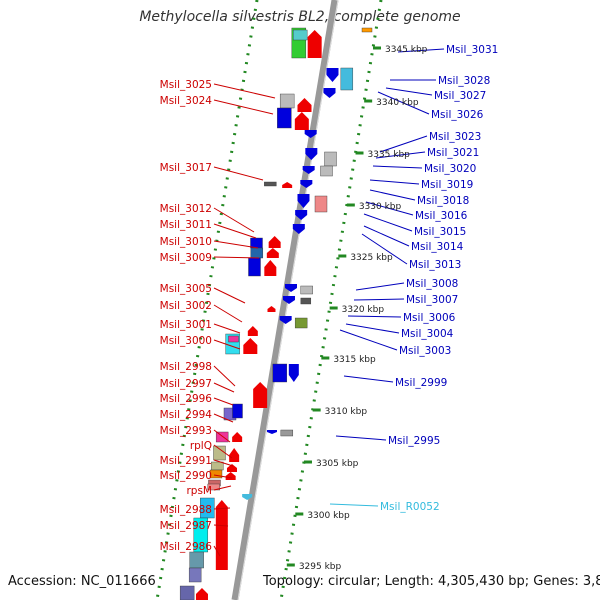 The width and height of the screenshot is (600, 600). Describe the element at coordinates (432, 300) in the screenshot. I see `right-gene-label: Msil_3007` at that location.